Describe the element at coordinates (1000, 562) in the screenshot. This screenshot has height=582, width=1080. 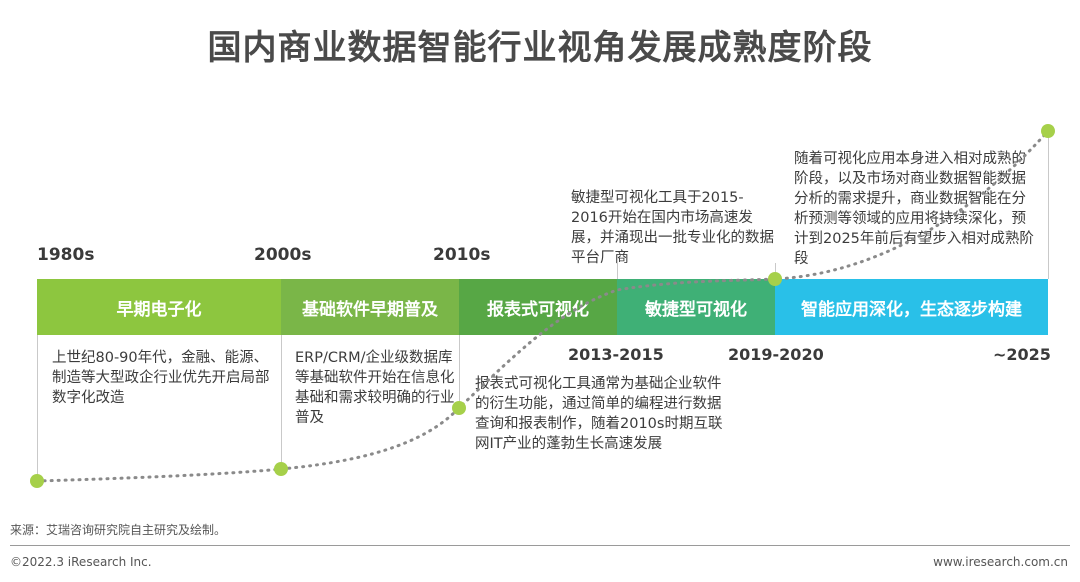
I see `website-link: www.iresearch.com.cn` at that location.